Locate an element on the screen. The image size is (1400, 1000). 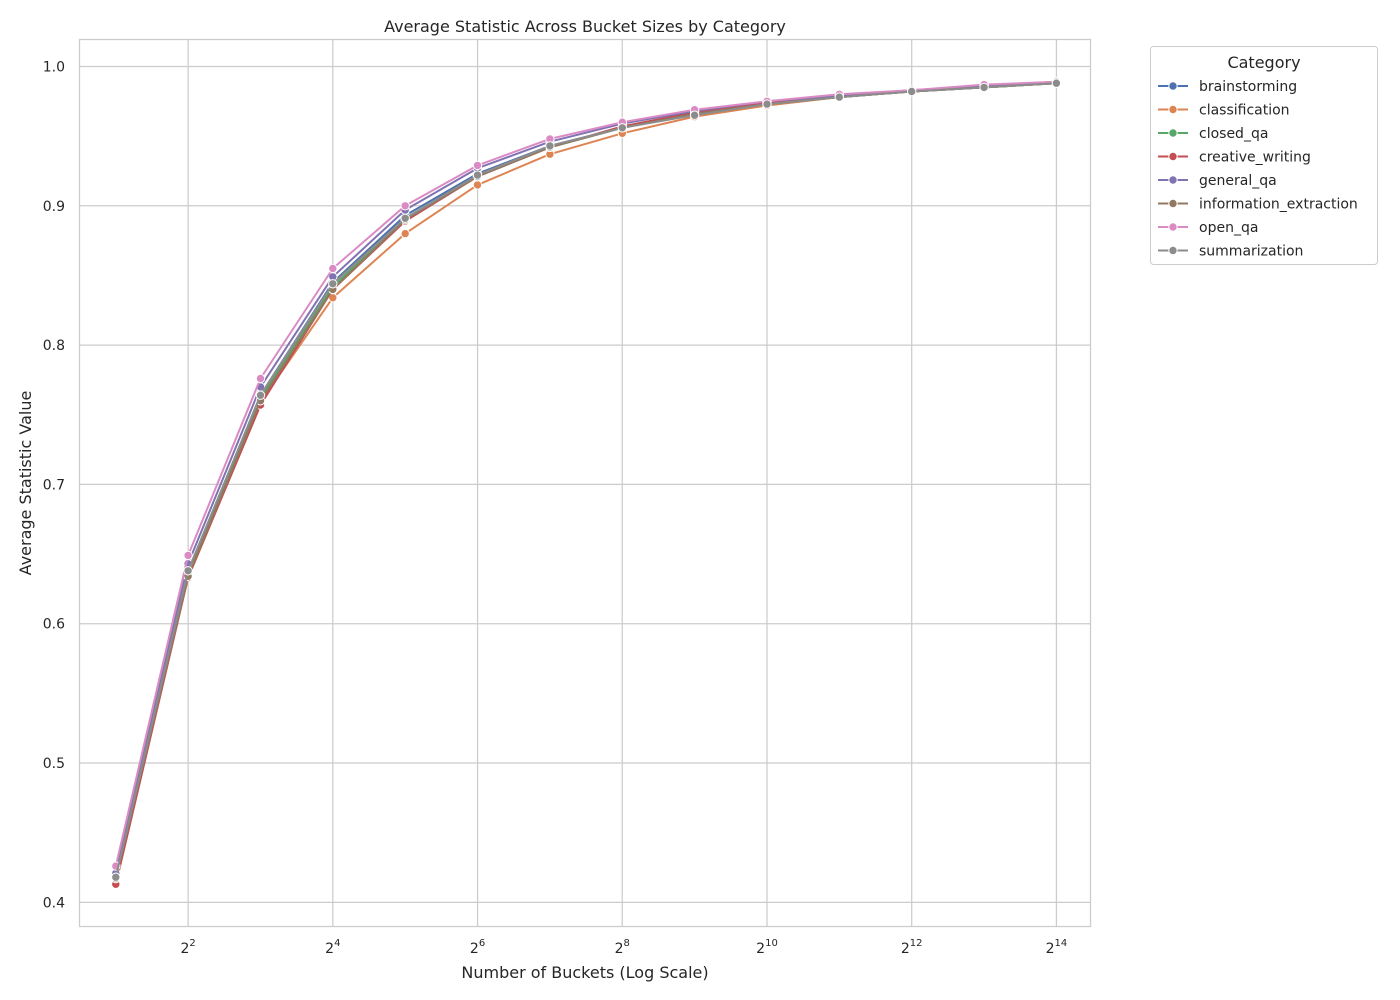
legend-label: open_qa is located at coordinates (1228, 228).